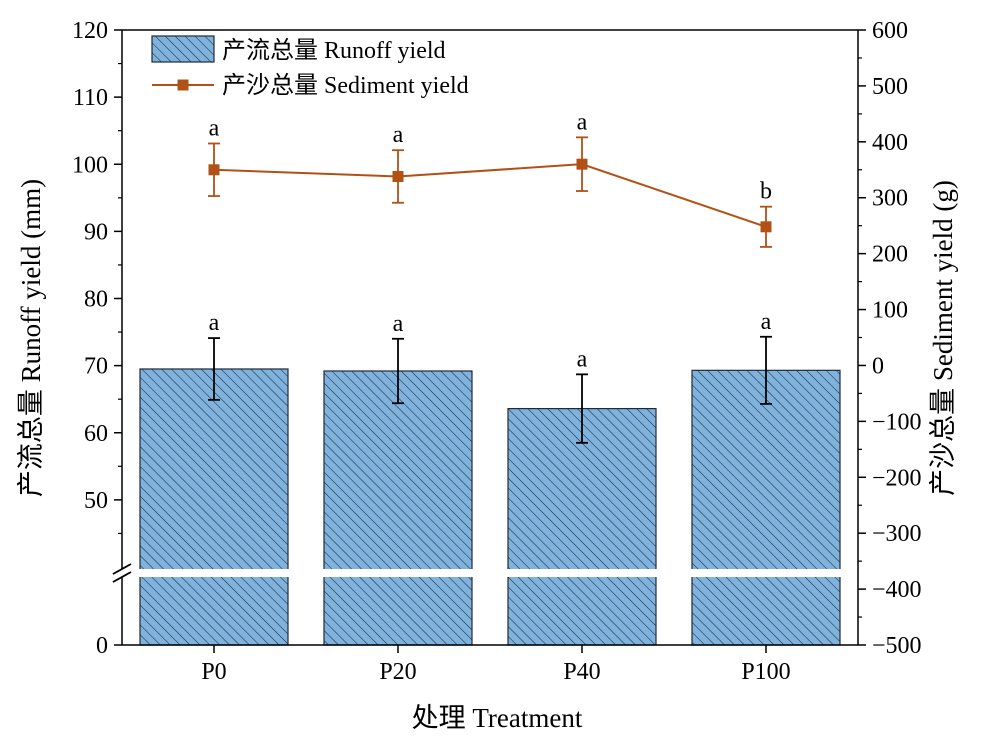  I want to click on x-tick-label: P100, so click(765, 672).